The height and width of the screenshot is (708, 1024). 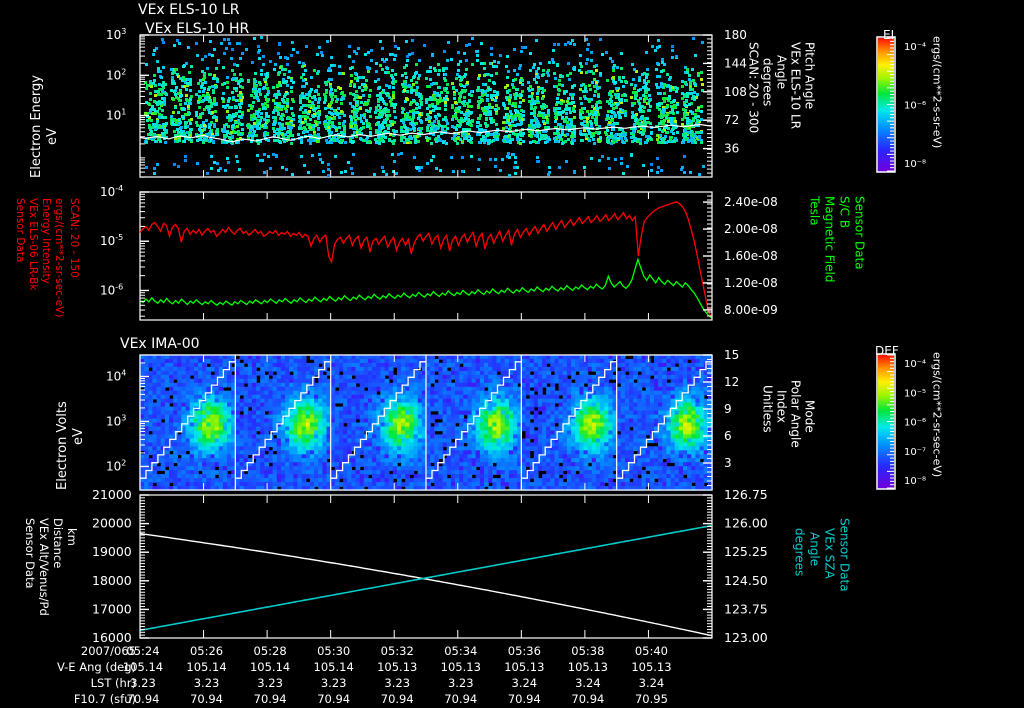 What do you see at coordinates (735, 92) in the screenshot?
I see `svg-text: 108` at bounding box center [735, 92].